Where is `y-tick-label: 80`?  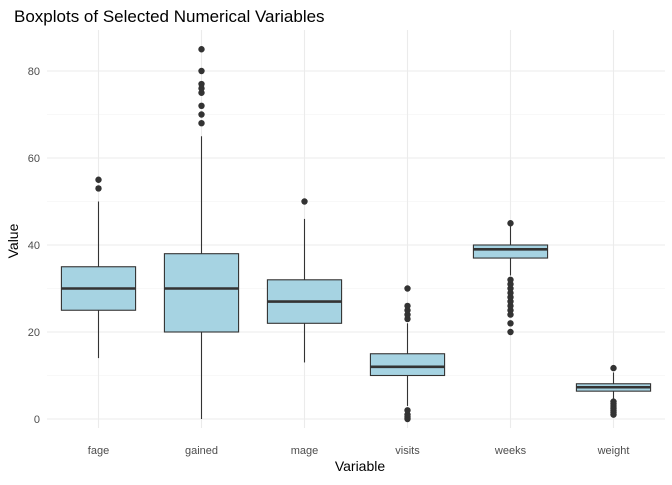 y-tick-label: 80 is located at coordinates (34, 72).